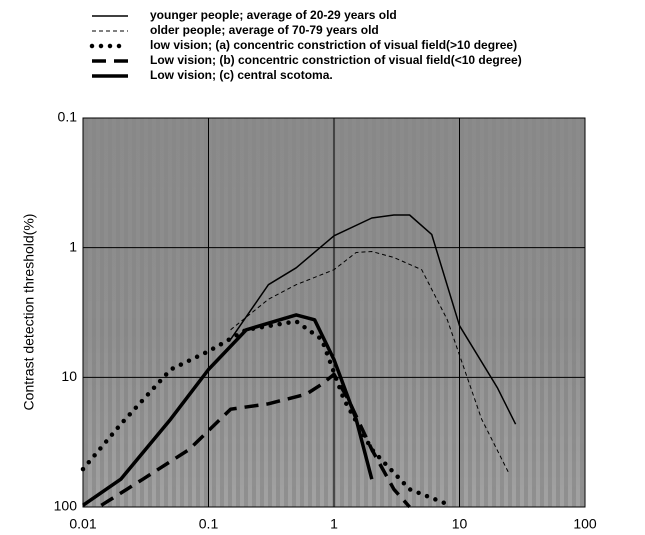  Describe the element at coordinates (66, 506) in the screenshot. I see `y-tick-label: 100` at that location.